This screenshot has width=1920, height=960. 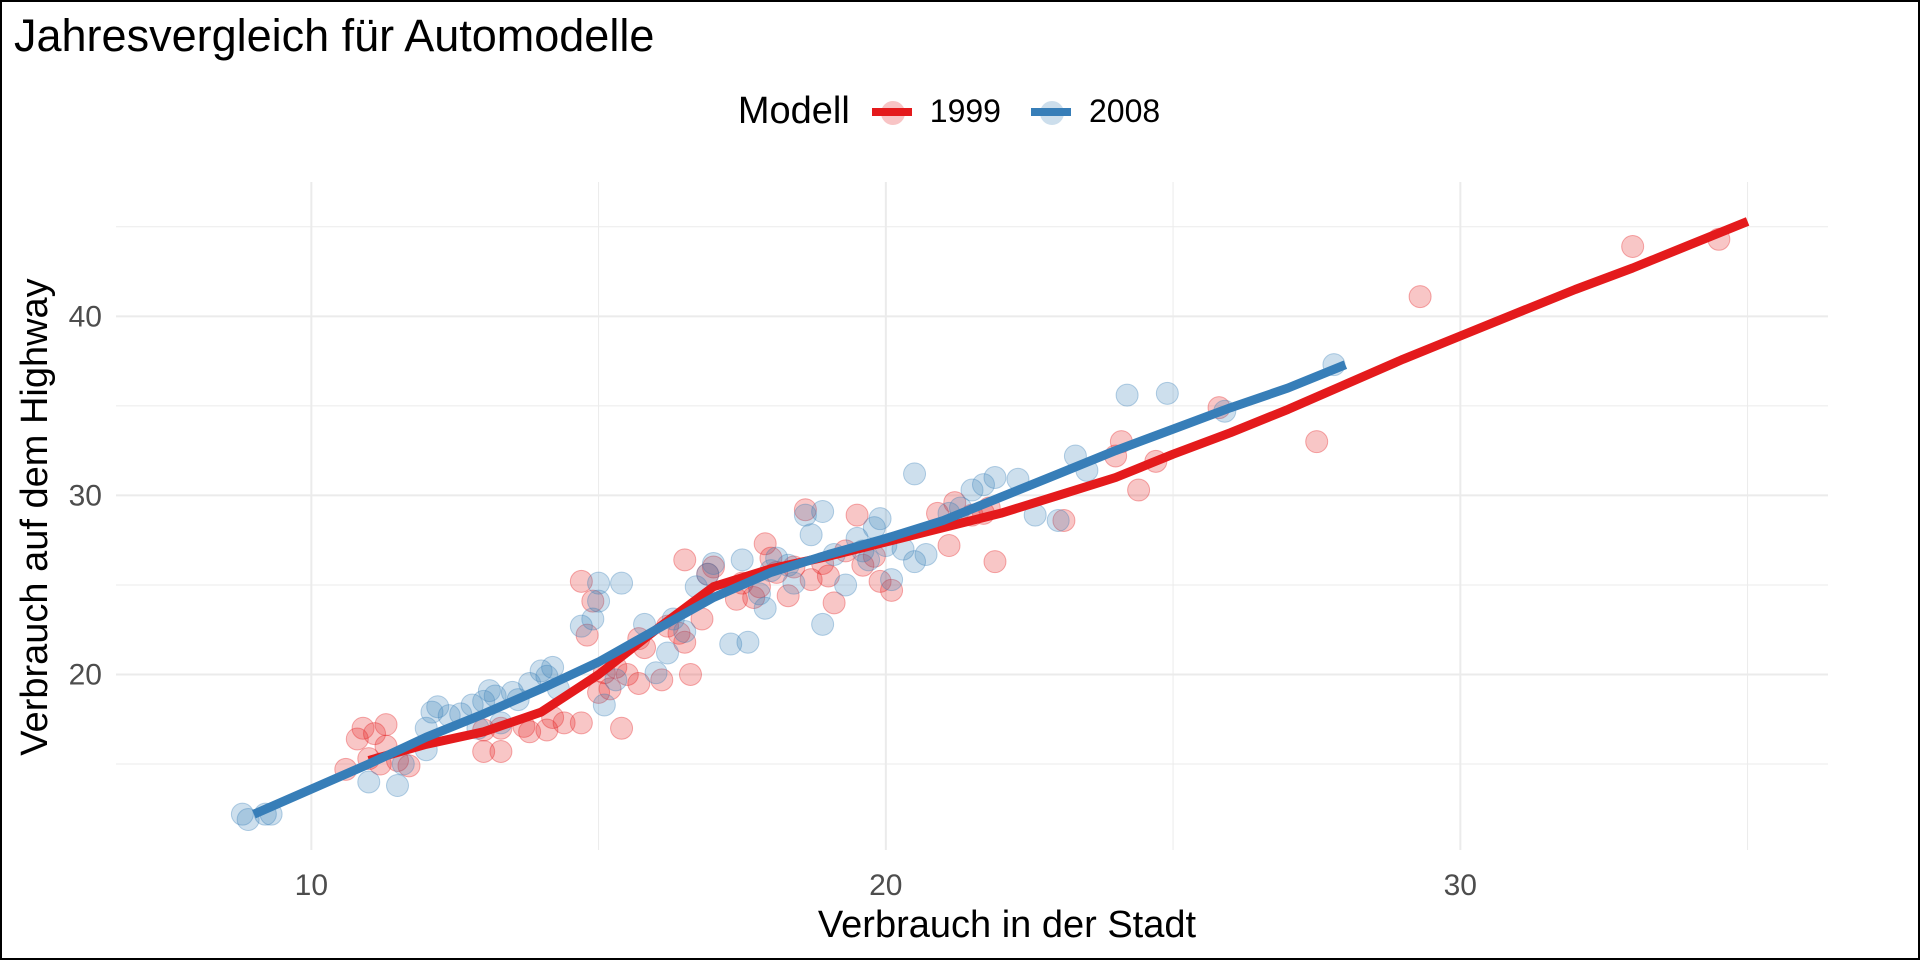 What do you see at coordinates (334, 35) in the screenshot?
I see `chart-title: Jahresvergleich für Automodelle` at bounding box center [334, 35].